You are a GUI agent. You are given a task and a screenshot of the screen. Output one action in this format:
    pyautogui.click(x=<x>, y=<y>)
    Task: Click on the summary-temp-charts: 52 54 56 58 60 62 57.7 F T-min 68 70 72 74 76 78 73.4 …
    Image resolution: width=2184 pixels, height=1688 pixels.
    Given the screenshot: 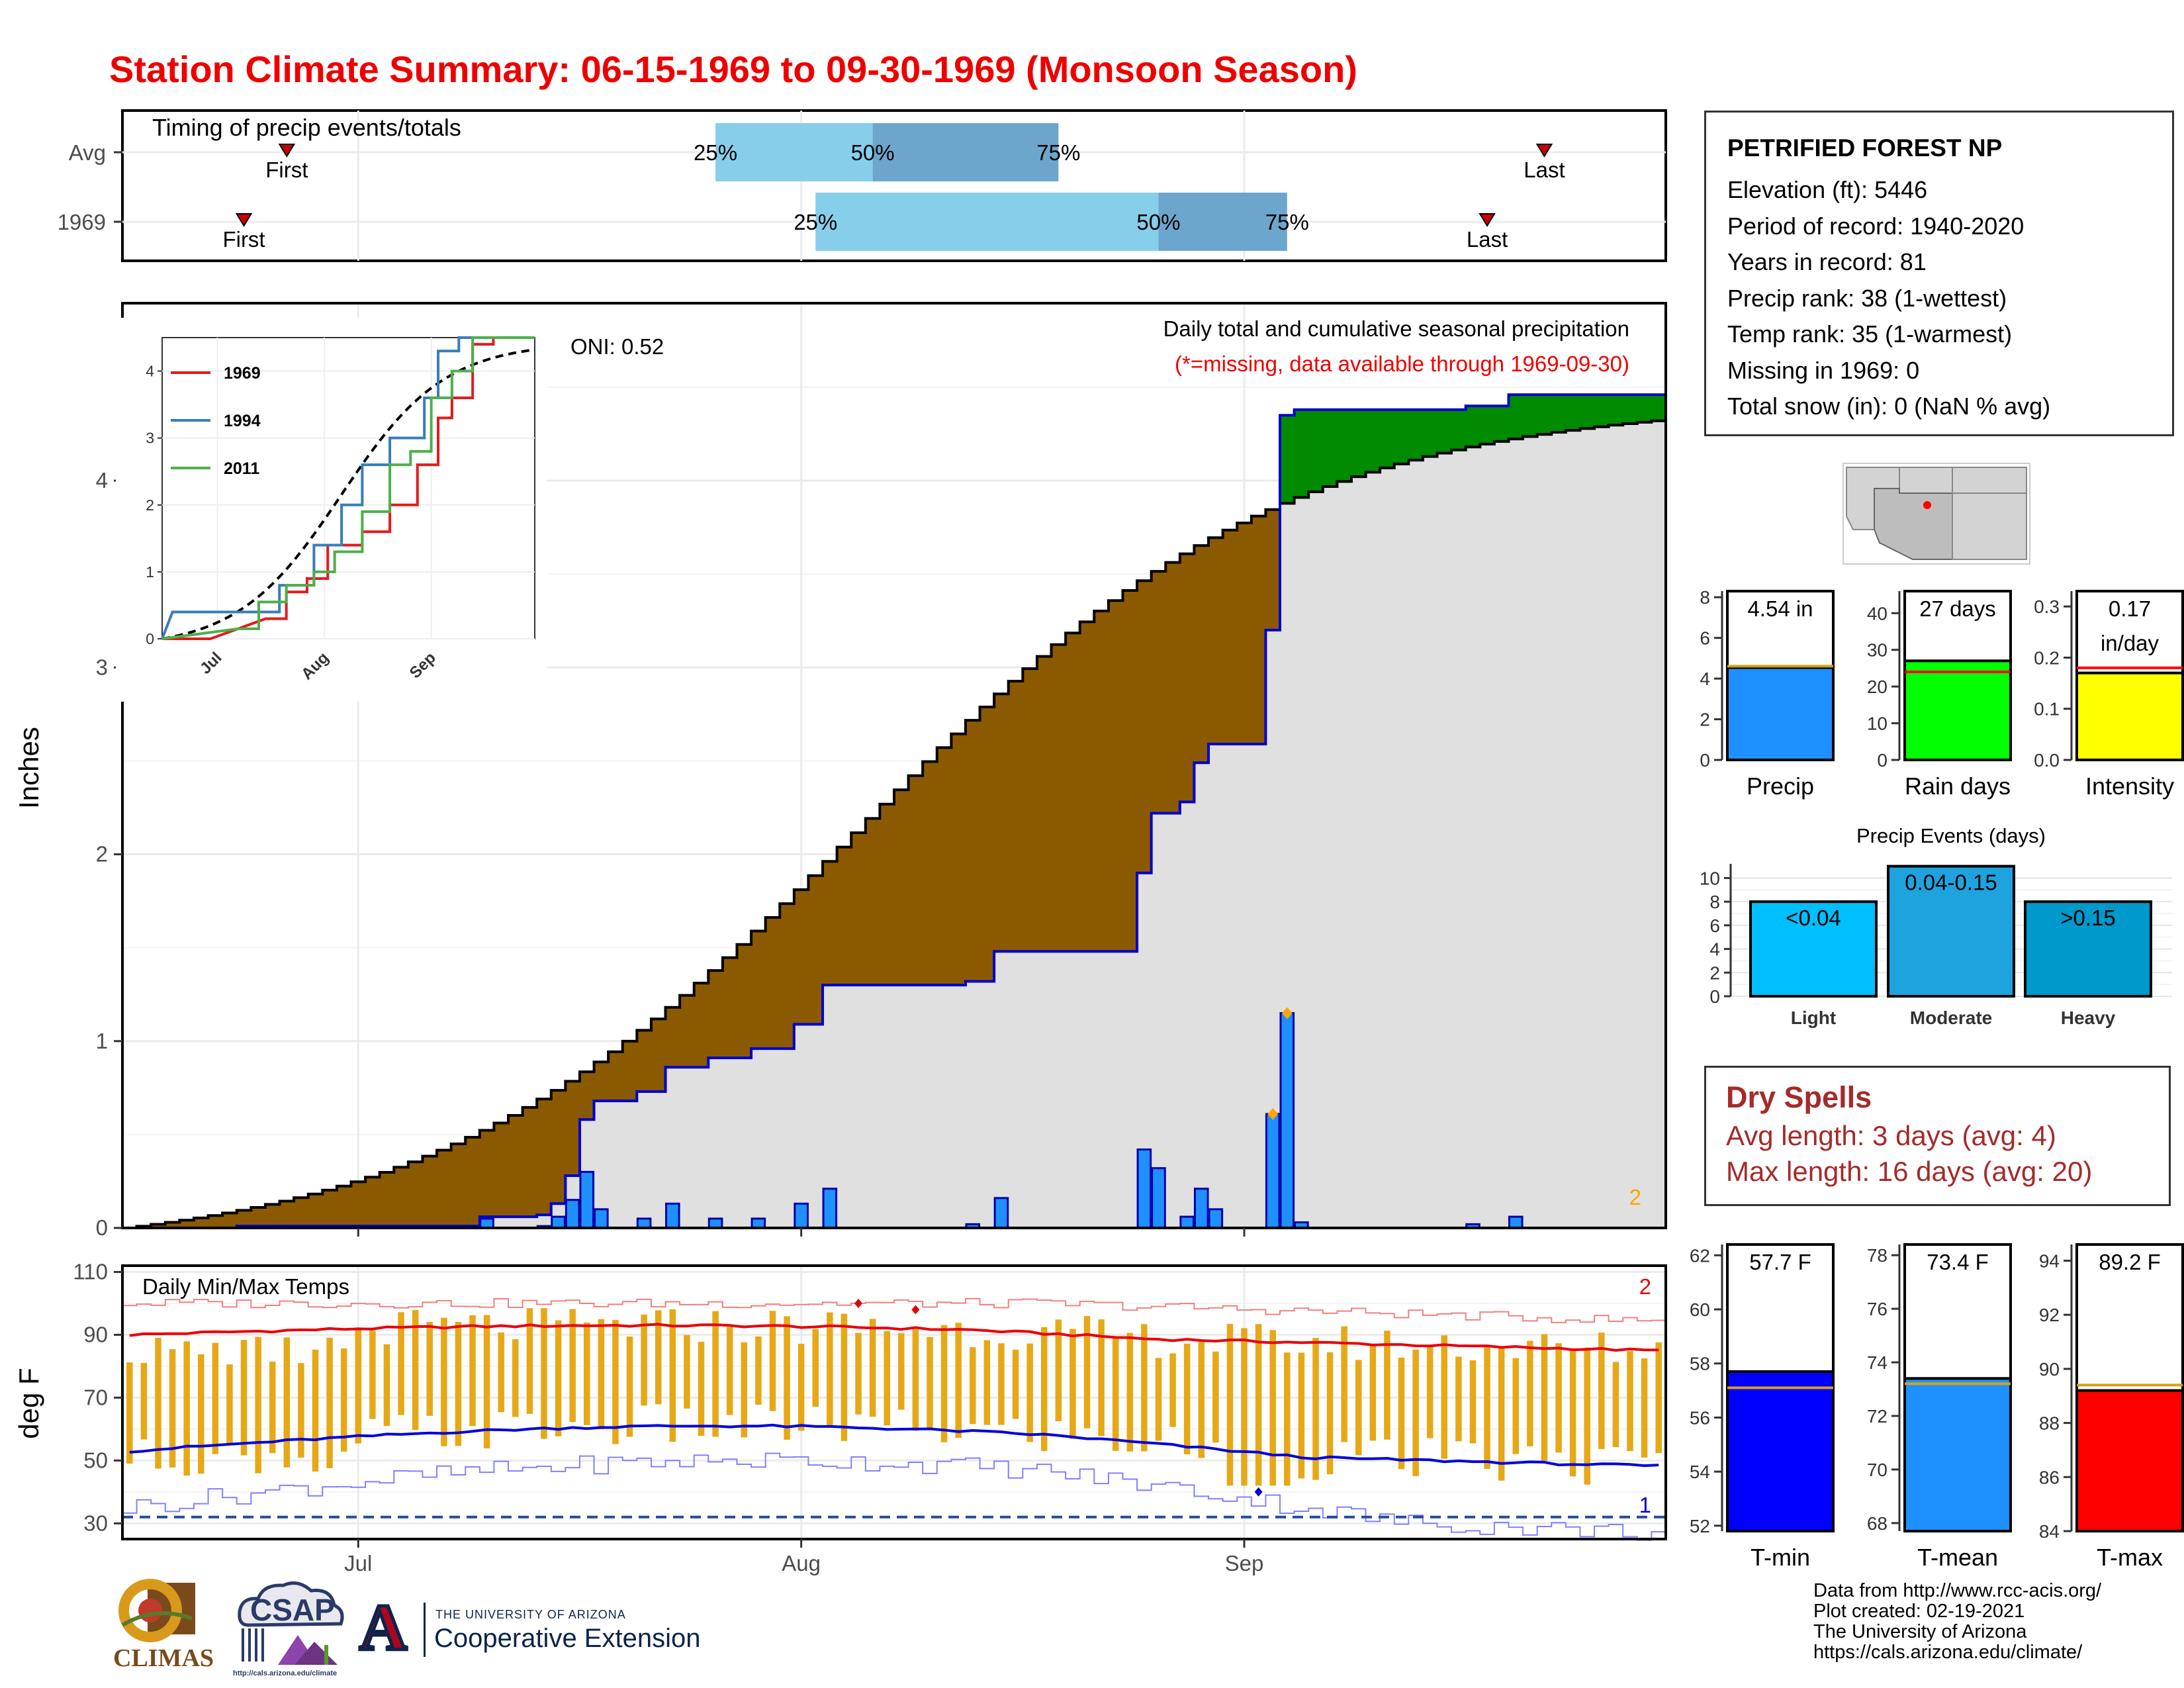 What is the action you would take?
    pyautogui.click(x=1937, y=1407)
    